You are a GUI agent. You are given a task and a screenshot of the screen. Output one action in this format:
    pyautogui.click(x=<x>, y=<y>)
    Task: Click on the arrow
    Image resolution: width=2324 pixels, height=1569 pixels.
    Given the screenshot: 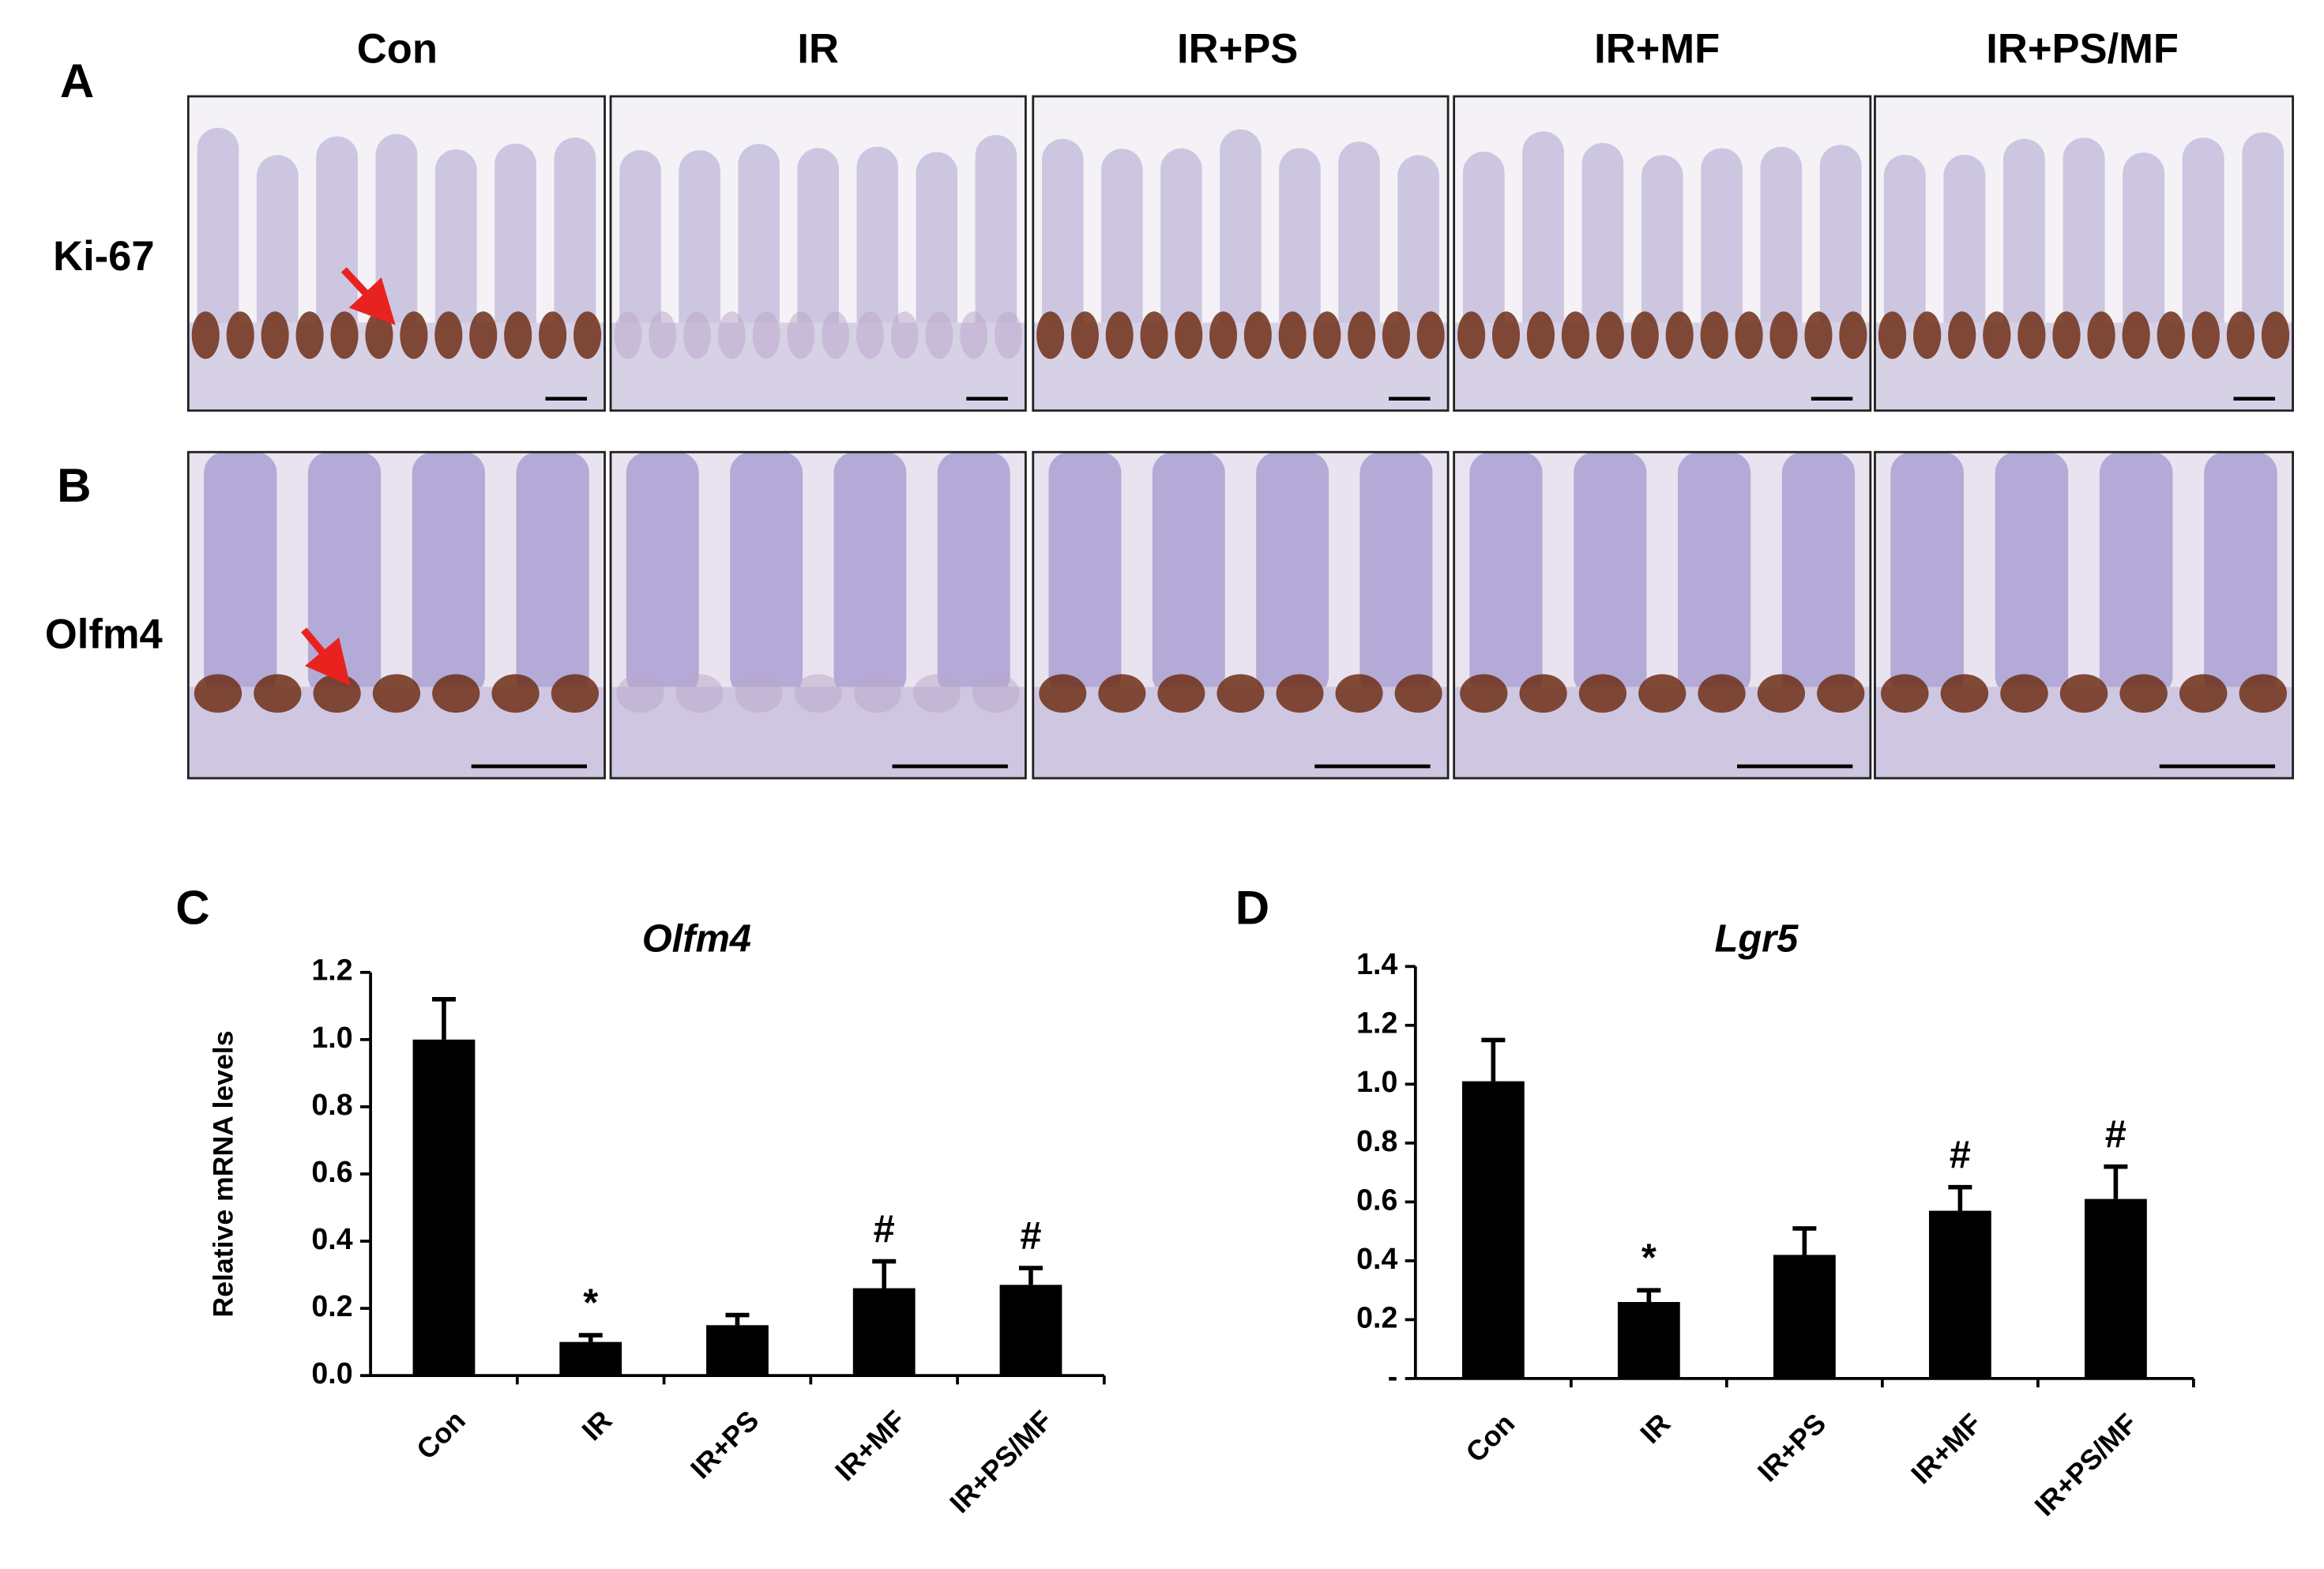 What is the action you would take?
    pyautogui.click(x=326, y=657)
    